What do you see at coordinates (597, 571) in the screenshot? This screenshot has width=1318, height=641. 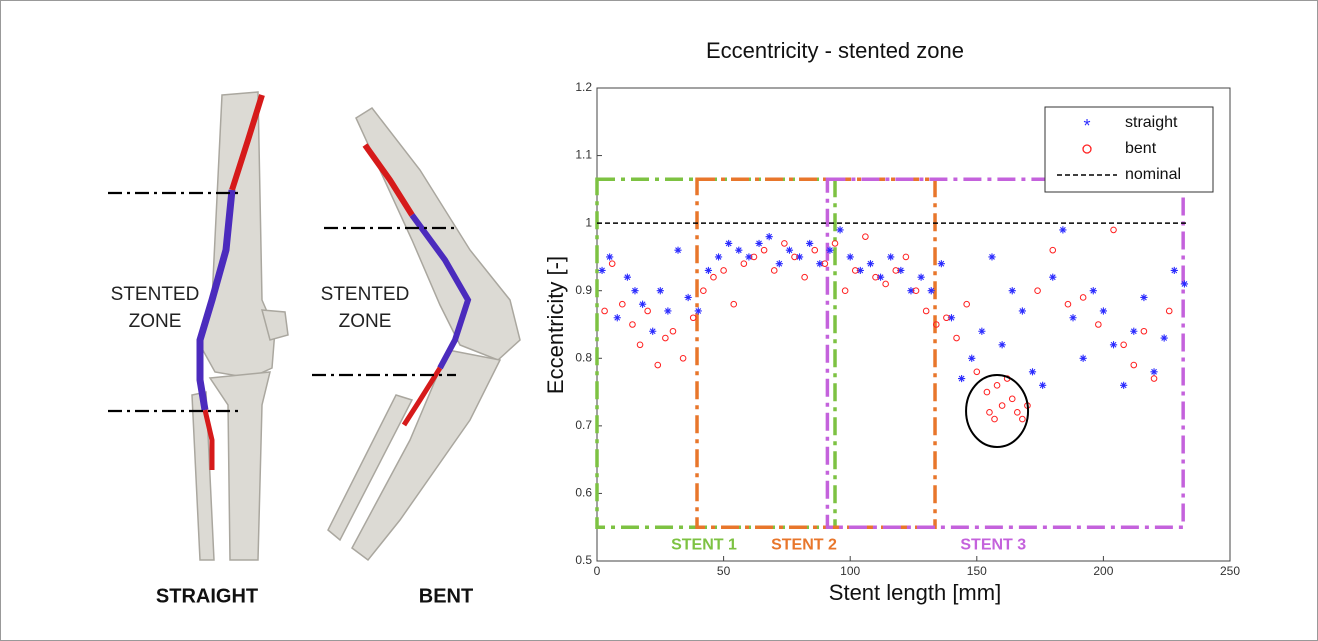 I see `x-tick-label: 0` at bounding box center [597, 571].